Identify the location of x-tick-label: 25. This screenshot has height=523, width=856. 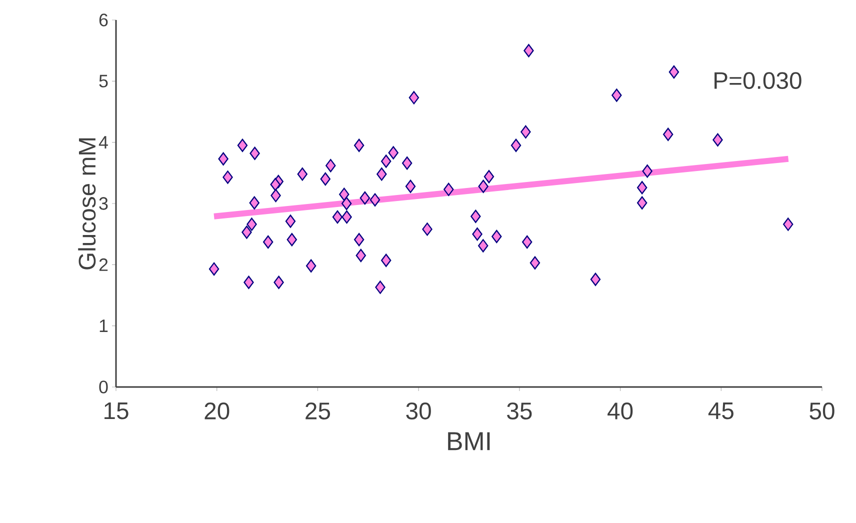
(318, 411).